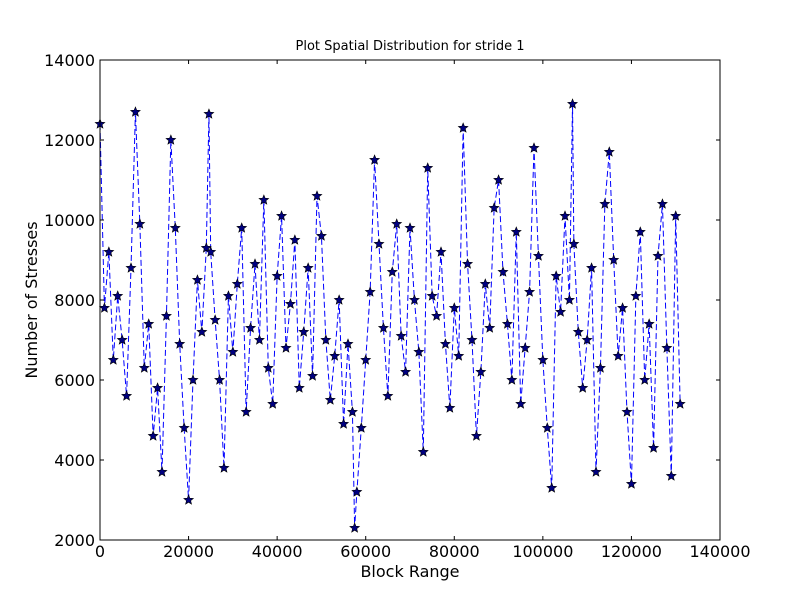 This screenshot has height=600, width=800. What do you see at coordinates (69, 140) in the screenshot?
I see `y-tick-label: 12000` at bounding box center [69, 140].